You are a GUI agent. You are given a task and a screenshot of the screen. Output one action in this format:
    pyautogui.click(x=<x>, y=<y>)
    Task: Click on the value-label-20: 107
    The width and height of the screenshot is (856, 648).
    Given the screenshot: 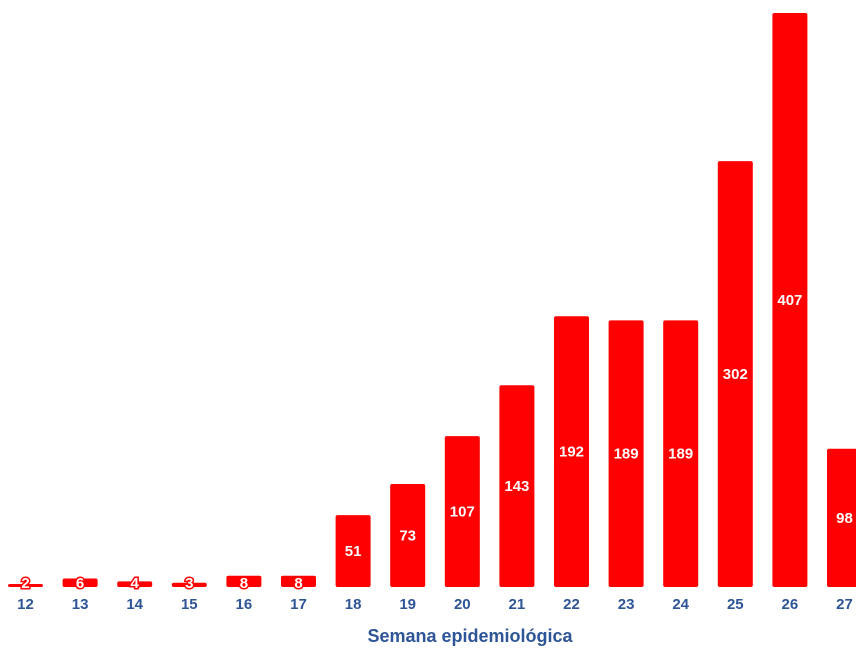 What is the action you would take?
    pyautogui.click(x=462, y=512)
    